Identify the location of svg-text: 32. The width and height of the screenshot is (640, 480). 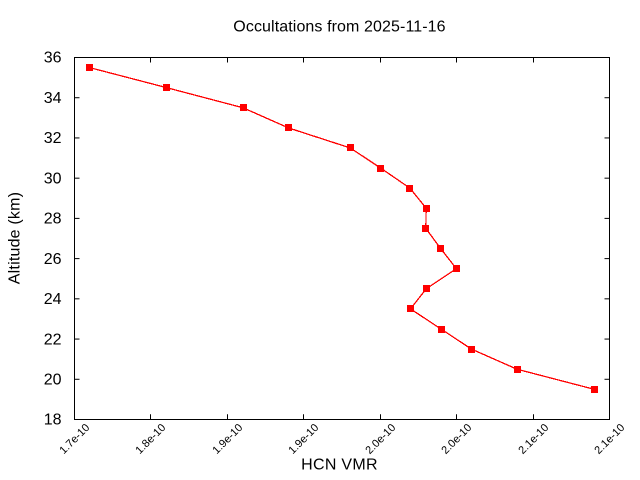
(53, 138).